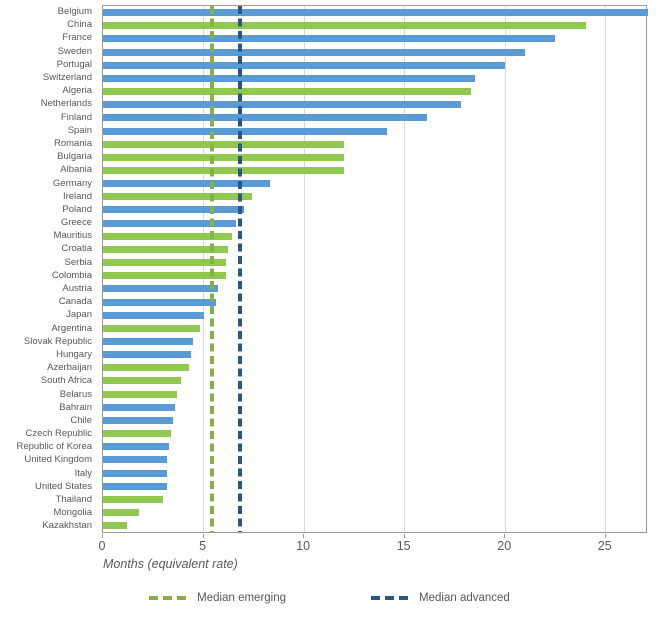 The image size is (659, 621). Describe the element at coordinates (76, 117) in the screenshot. I see `country-label: Finland` at that location.